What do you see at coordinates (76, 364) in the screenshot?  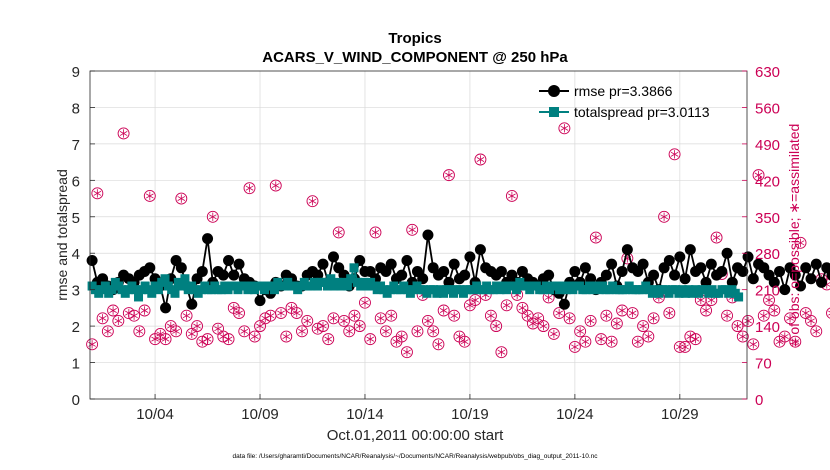 I see `y-tick-label-left: 1` at bounding box center [76, 364].